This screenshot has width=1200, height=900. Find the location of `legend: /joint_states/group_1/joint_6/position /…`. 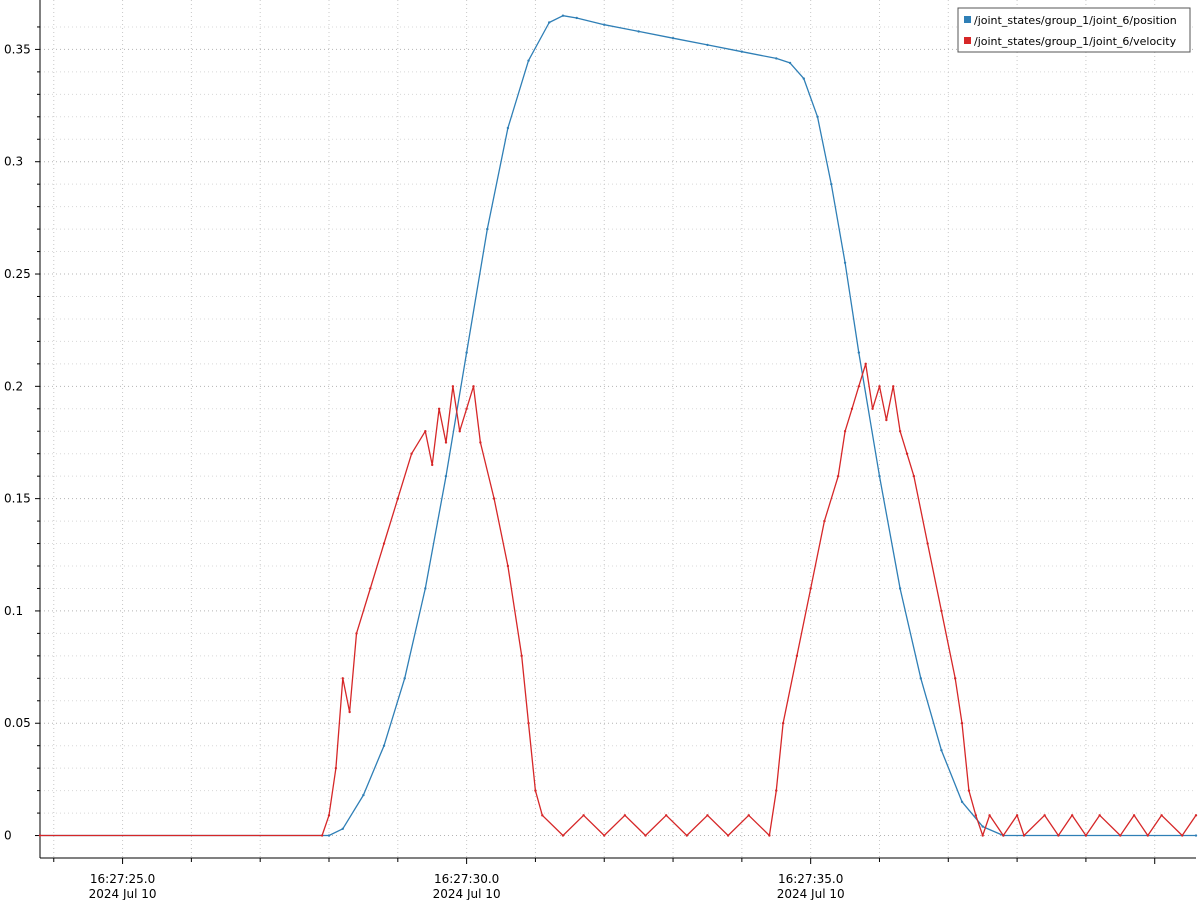

legend: /joint_states/group_1/joint_6/position /… is located at coordinates (1074, 30).